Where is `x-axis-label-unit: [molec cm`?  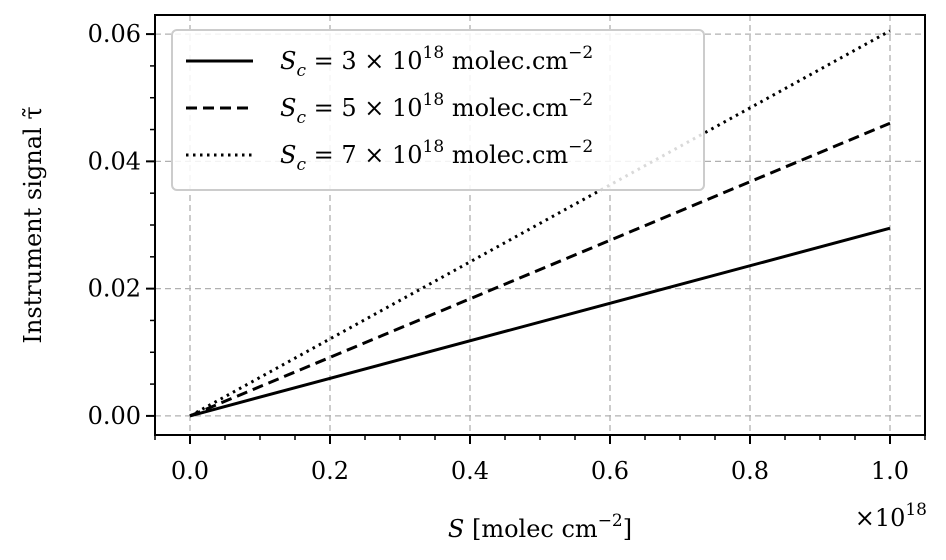
x-axis-label-unit: [molec cm is located at coordinates (531, 529).